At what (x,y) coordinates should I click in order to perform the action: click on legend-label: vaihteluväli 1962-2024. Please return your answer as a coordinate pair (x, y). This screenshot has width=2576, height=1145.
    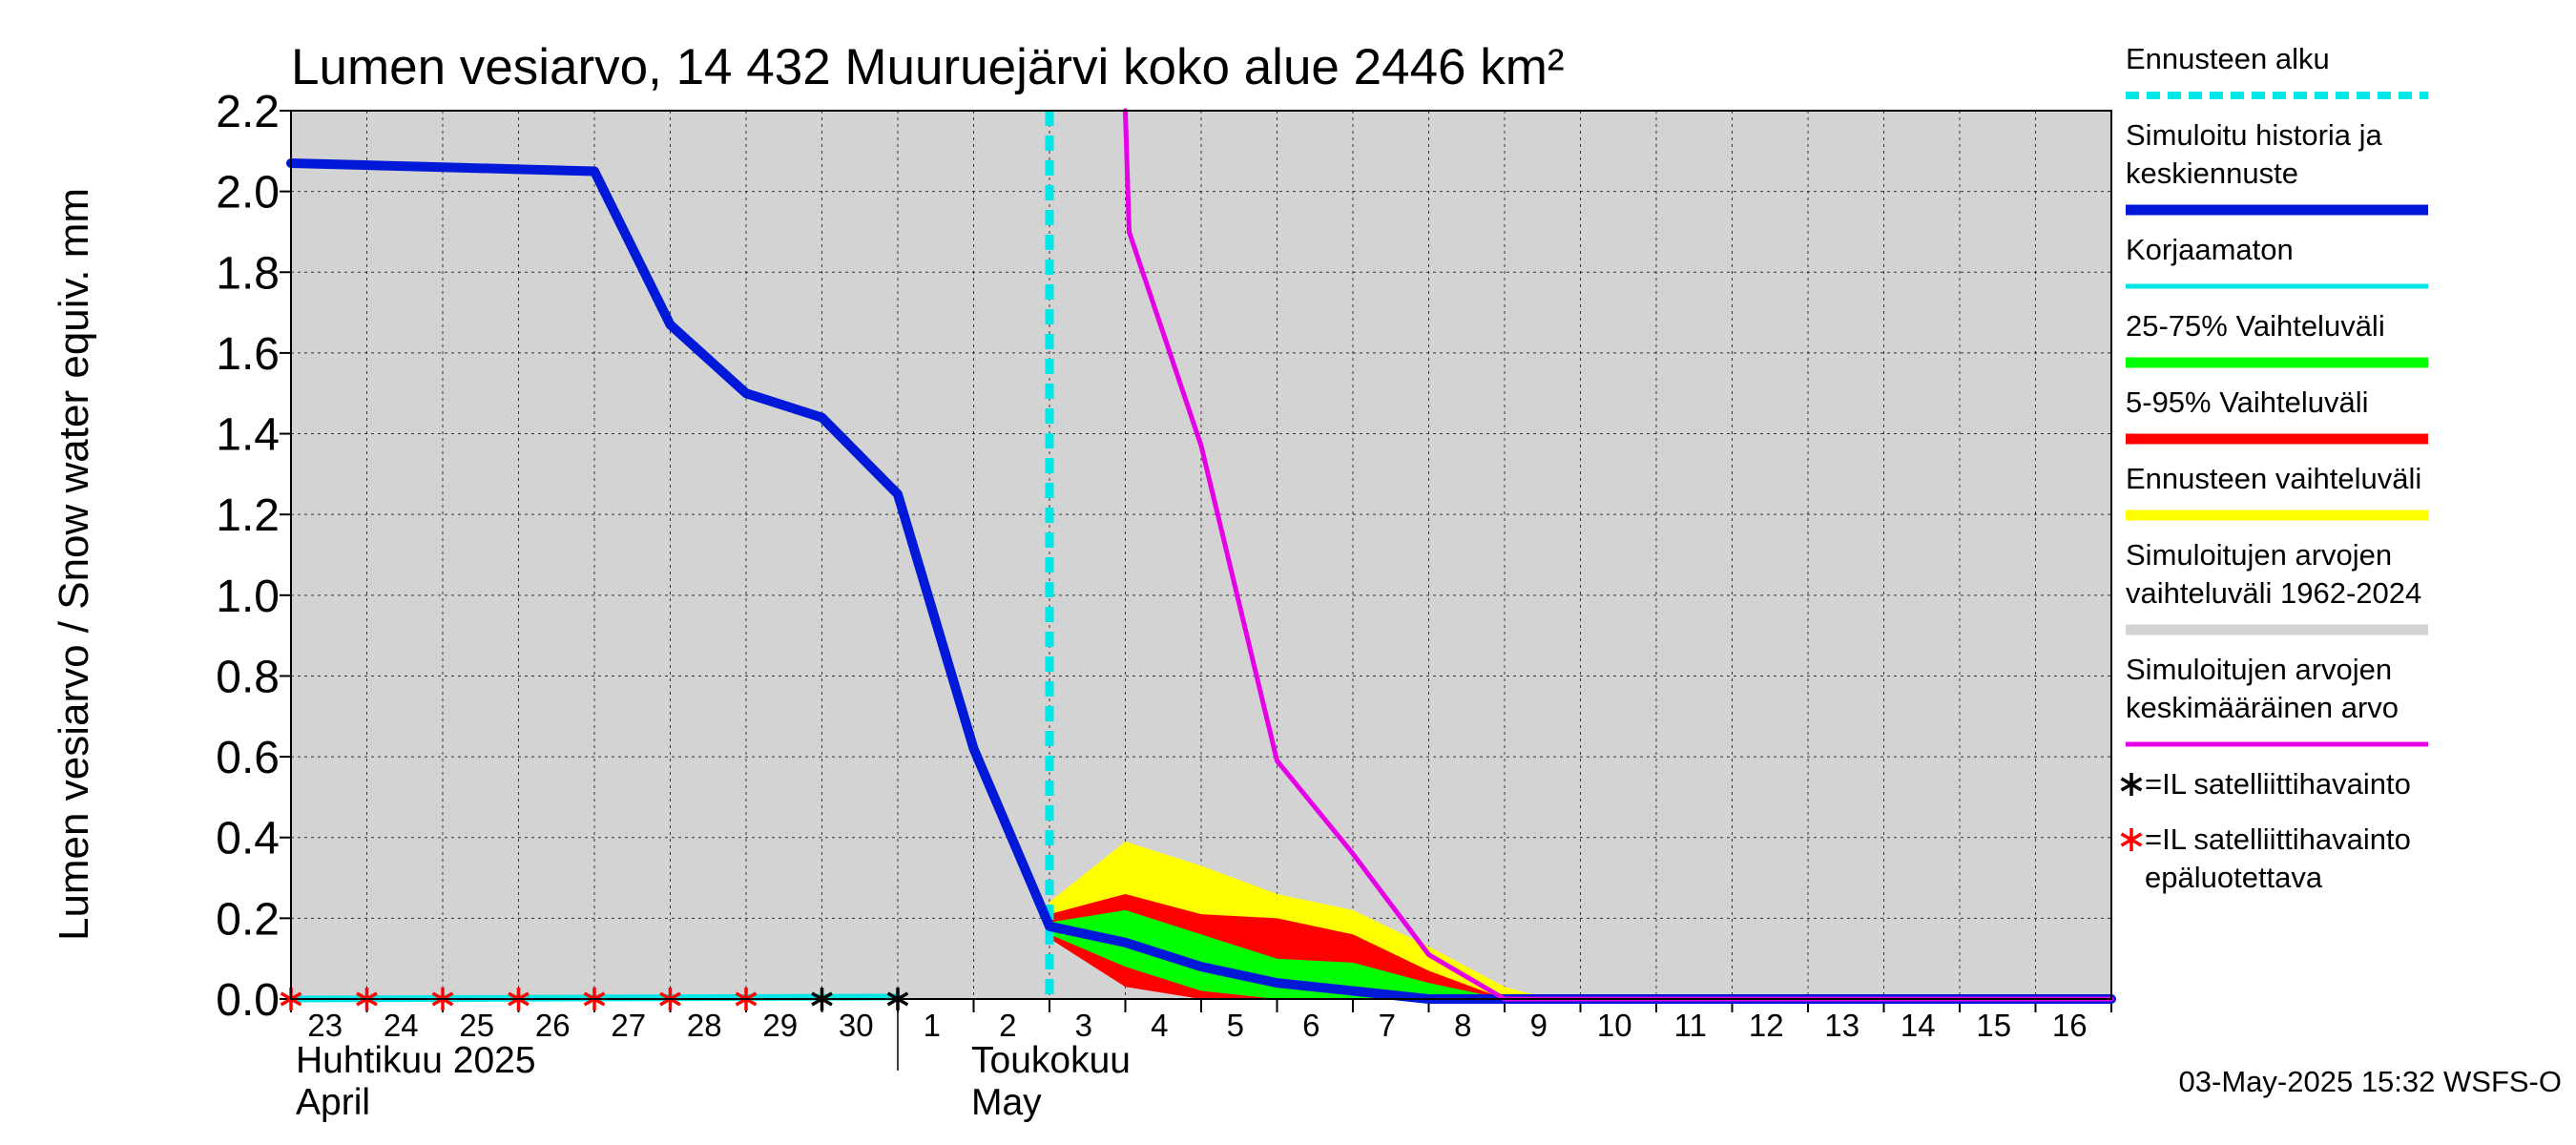
    Looking at the image, I should click on (2273, 593).